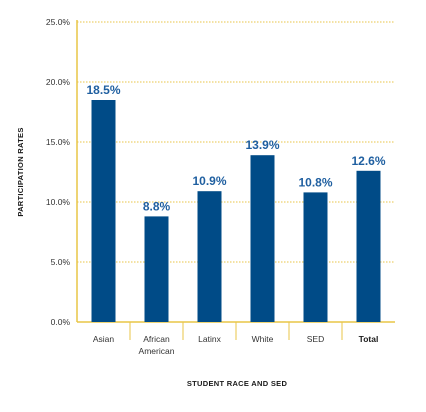 Image resolution: width=426 pixels, height=412 pixels. What do you see at coordinates (58, 172) in the screenshot?
I see `y-tick-labels: 0.0% 5.0% 10.0% 15.0% 20.0% 25.0%` at bounding box center [58, 172].